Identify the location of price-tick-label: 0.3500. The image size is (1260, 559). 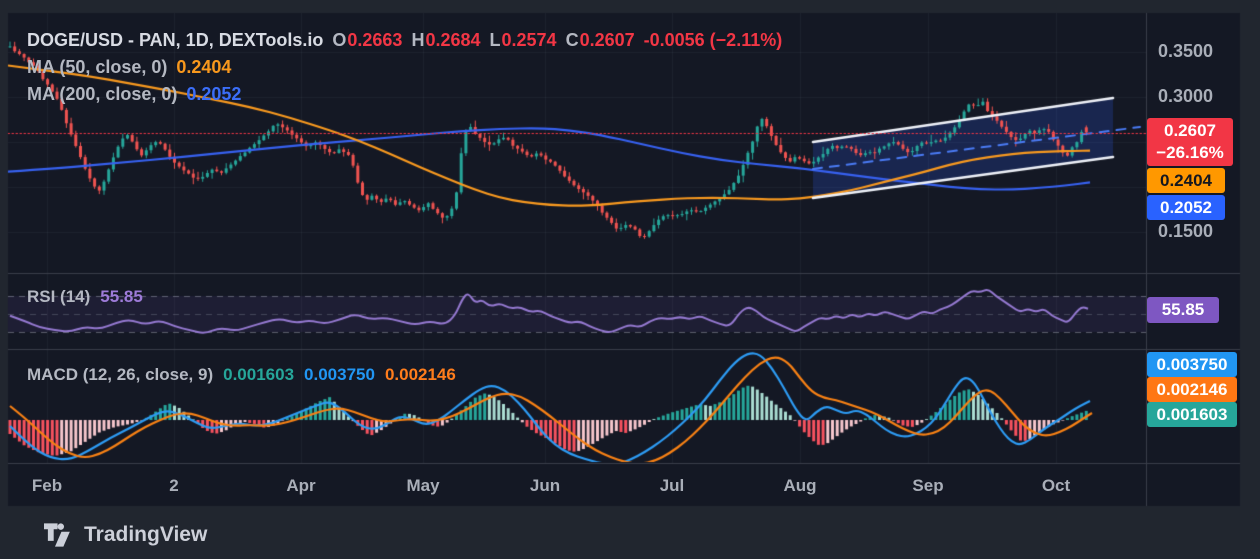
(1186, 51).